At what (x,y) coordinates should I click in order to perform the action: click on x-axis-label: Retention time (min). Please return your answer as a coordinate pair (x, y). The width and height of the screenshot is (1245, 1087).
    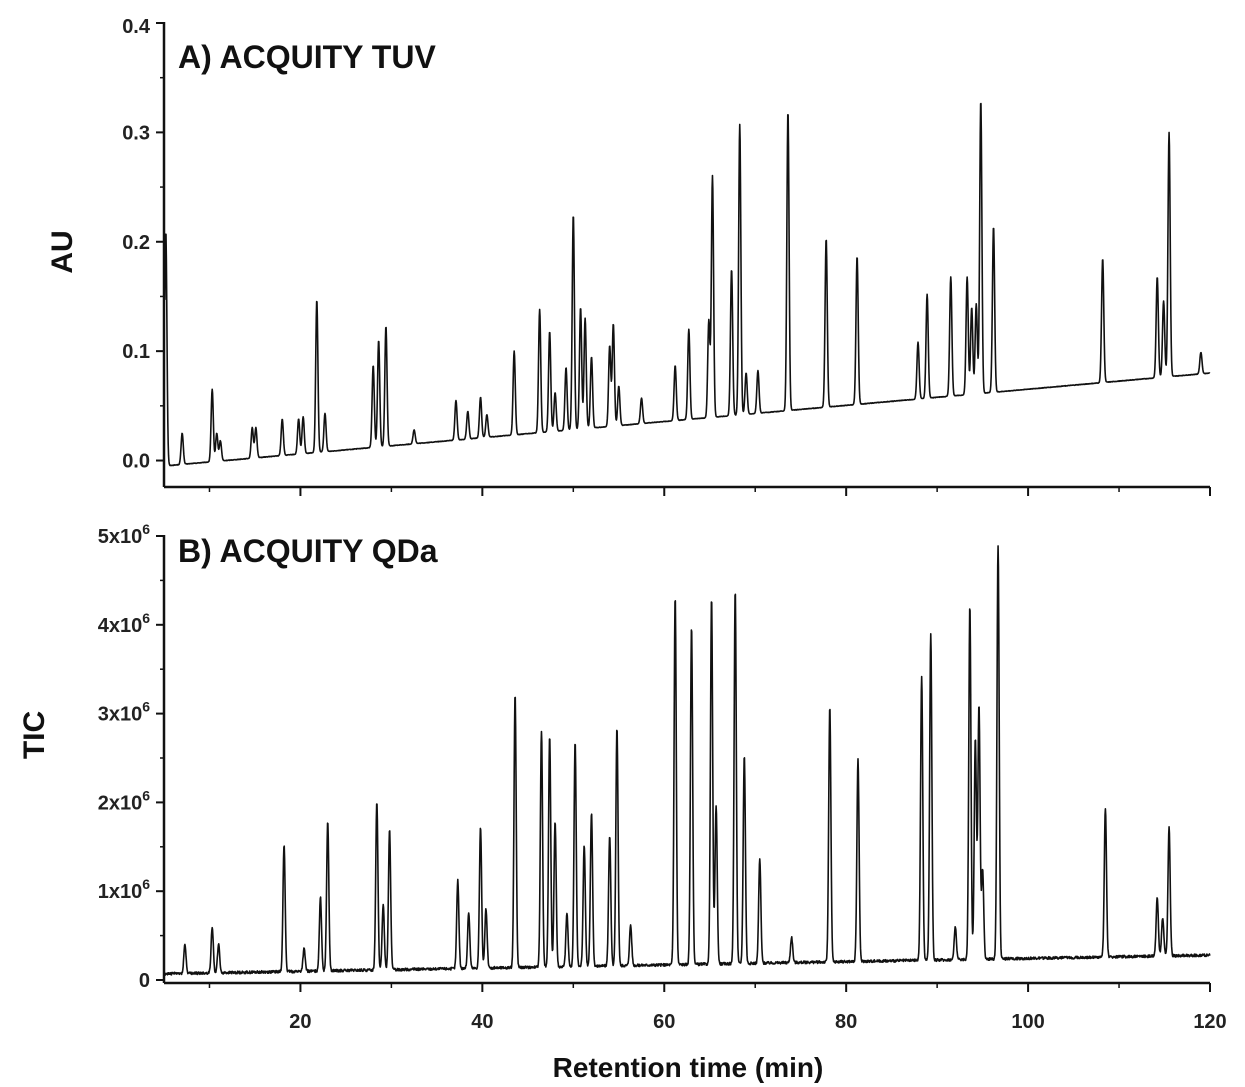
    Looking at the image, I should click on (688, 1067).